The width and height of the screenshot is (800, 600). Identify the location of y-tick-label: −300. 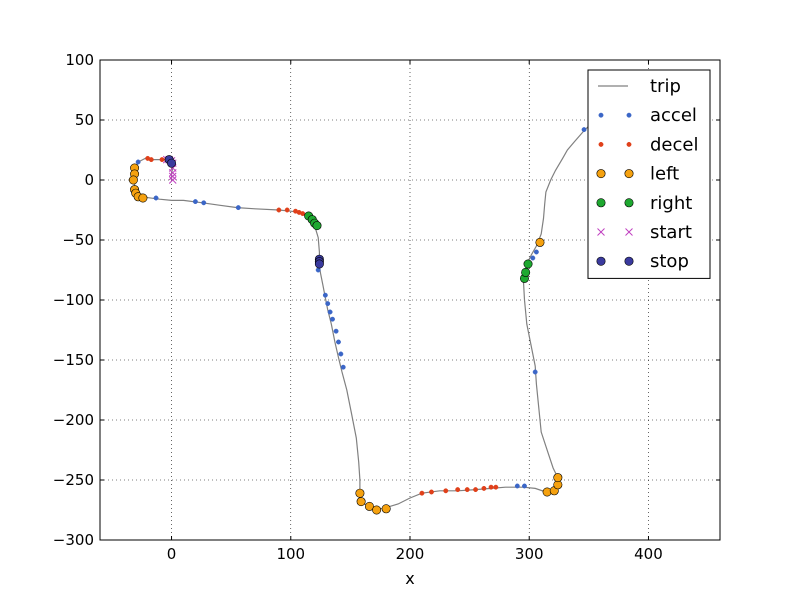
(73, 540).